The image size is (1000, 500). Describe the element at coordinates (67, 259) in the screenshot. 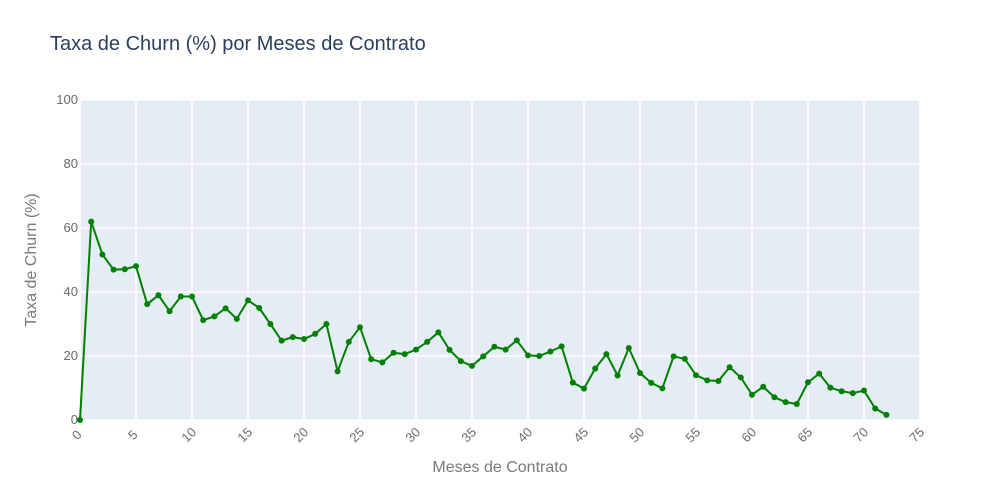

I see `y-tick-labels: 0 20 40 60 80 100` at that location.